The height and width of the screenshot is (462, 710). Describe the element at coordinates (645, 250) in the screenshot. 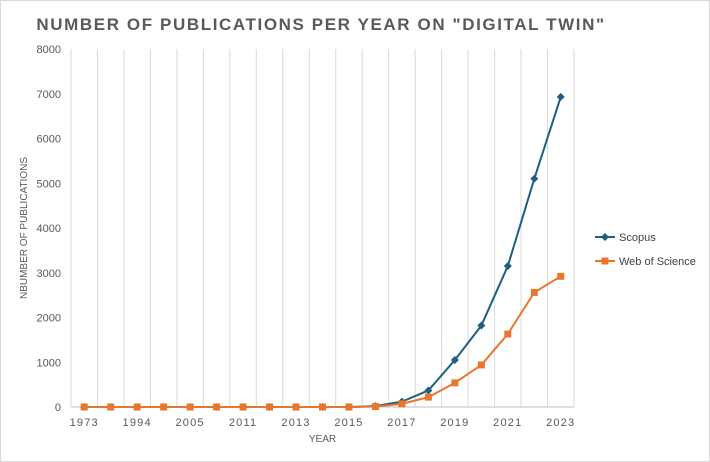

I see `legend: Scopus Web of Science` at that location.